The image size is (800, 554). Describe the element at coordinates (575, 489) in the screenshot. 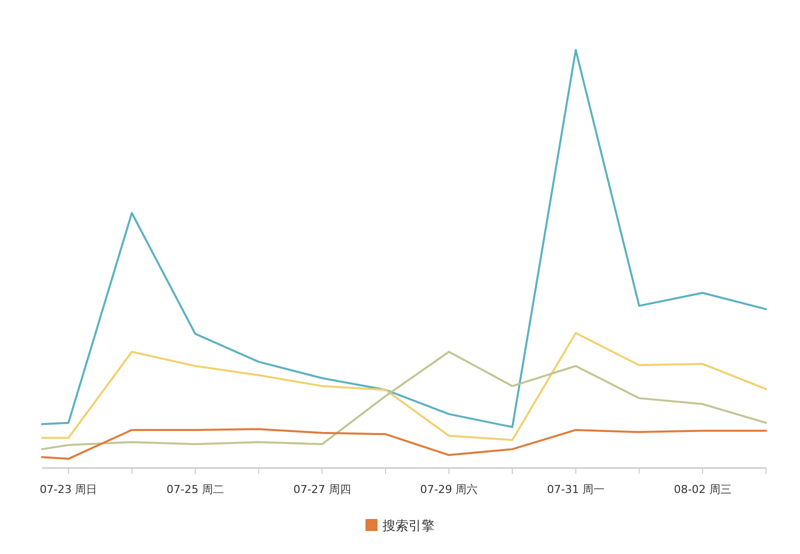

I see `x-tick-label: 07-31 周一` at that location.